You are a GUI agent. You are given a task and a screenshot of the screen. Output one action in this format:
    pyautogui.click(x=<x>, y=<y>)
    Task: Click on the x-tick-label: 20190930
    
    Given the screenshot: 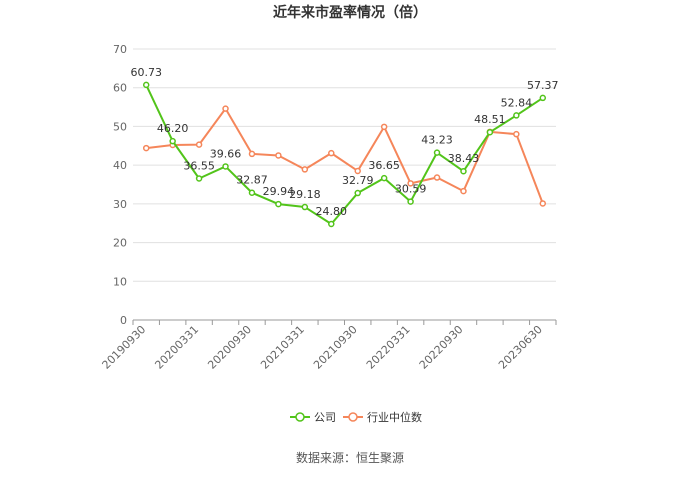 What is the action you would take?
    pyautogui.click(x=124, y=347)
    